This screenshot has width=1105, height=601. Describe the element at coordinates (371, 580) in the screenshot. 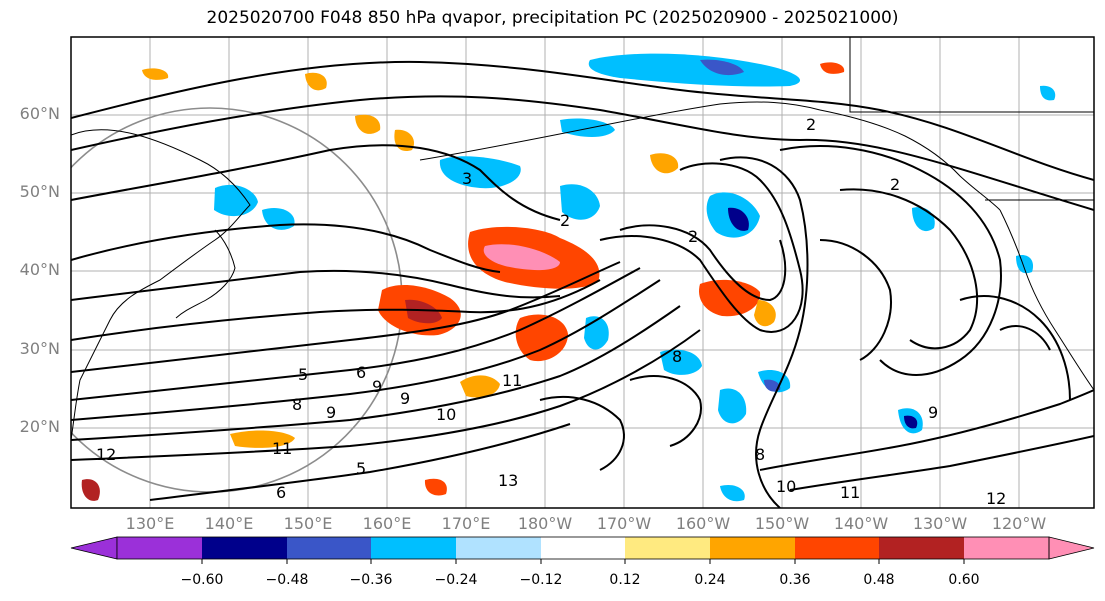

I see `colorbar-tick-label: −0.36` at that location.